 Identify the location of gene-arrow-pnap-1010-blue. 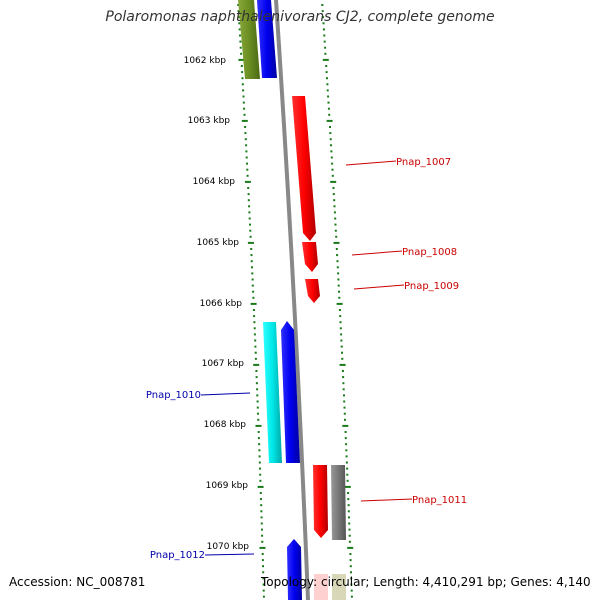
(290, 392).